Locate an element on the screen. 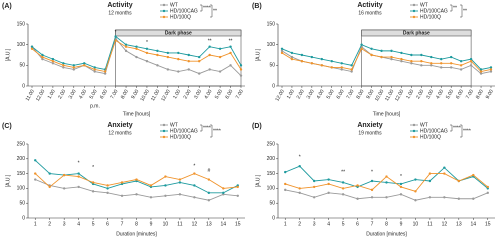  x-tick-label: 7.00 is located at coordinates (350, 94).